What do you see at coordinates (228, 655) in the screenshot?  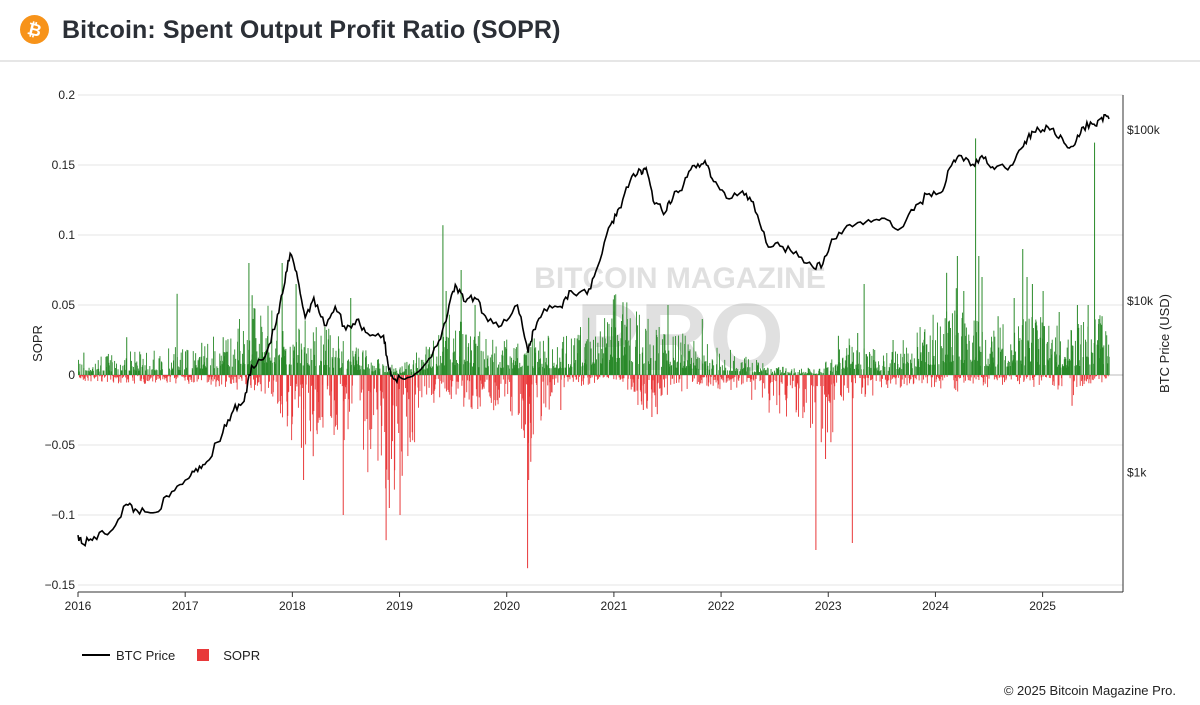 I see `legend-item-sopr: SOPR` at bounding box center [228, 655].